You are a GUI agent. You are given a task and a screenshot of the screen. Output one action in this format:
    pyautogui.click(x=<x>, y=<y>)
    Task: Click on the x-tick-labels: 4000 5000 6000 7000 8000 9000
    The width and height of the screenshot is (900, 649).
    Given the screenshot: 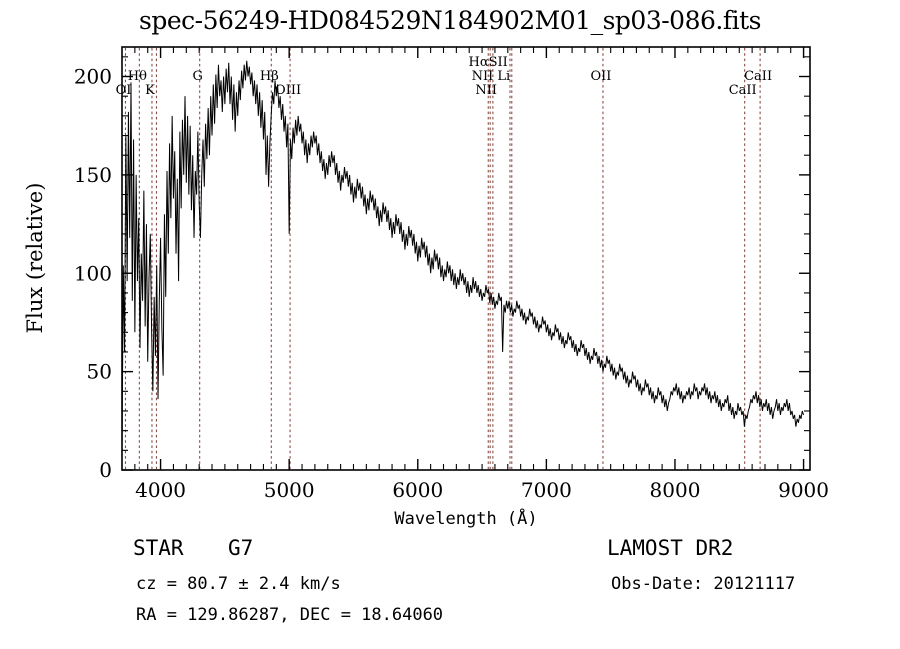 What is the action you would take?
    pyautogui.click(x=482, y=490)
    